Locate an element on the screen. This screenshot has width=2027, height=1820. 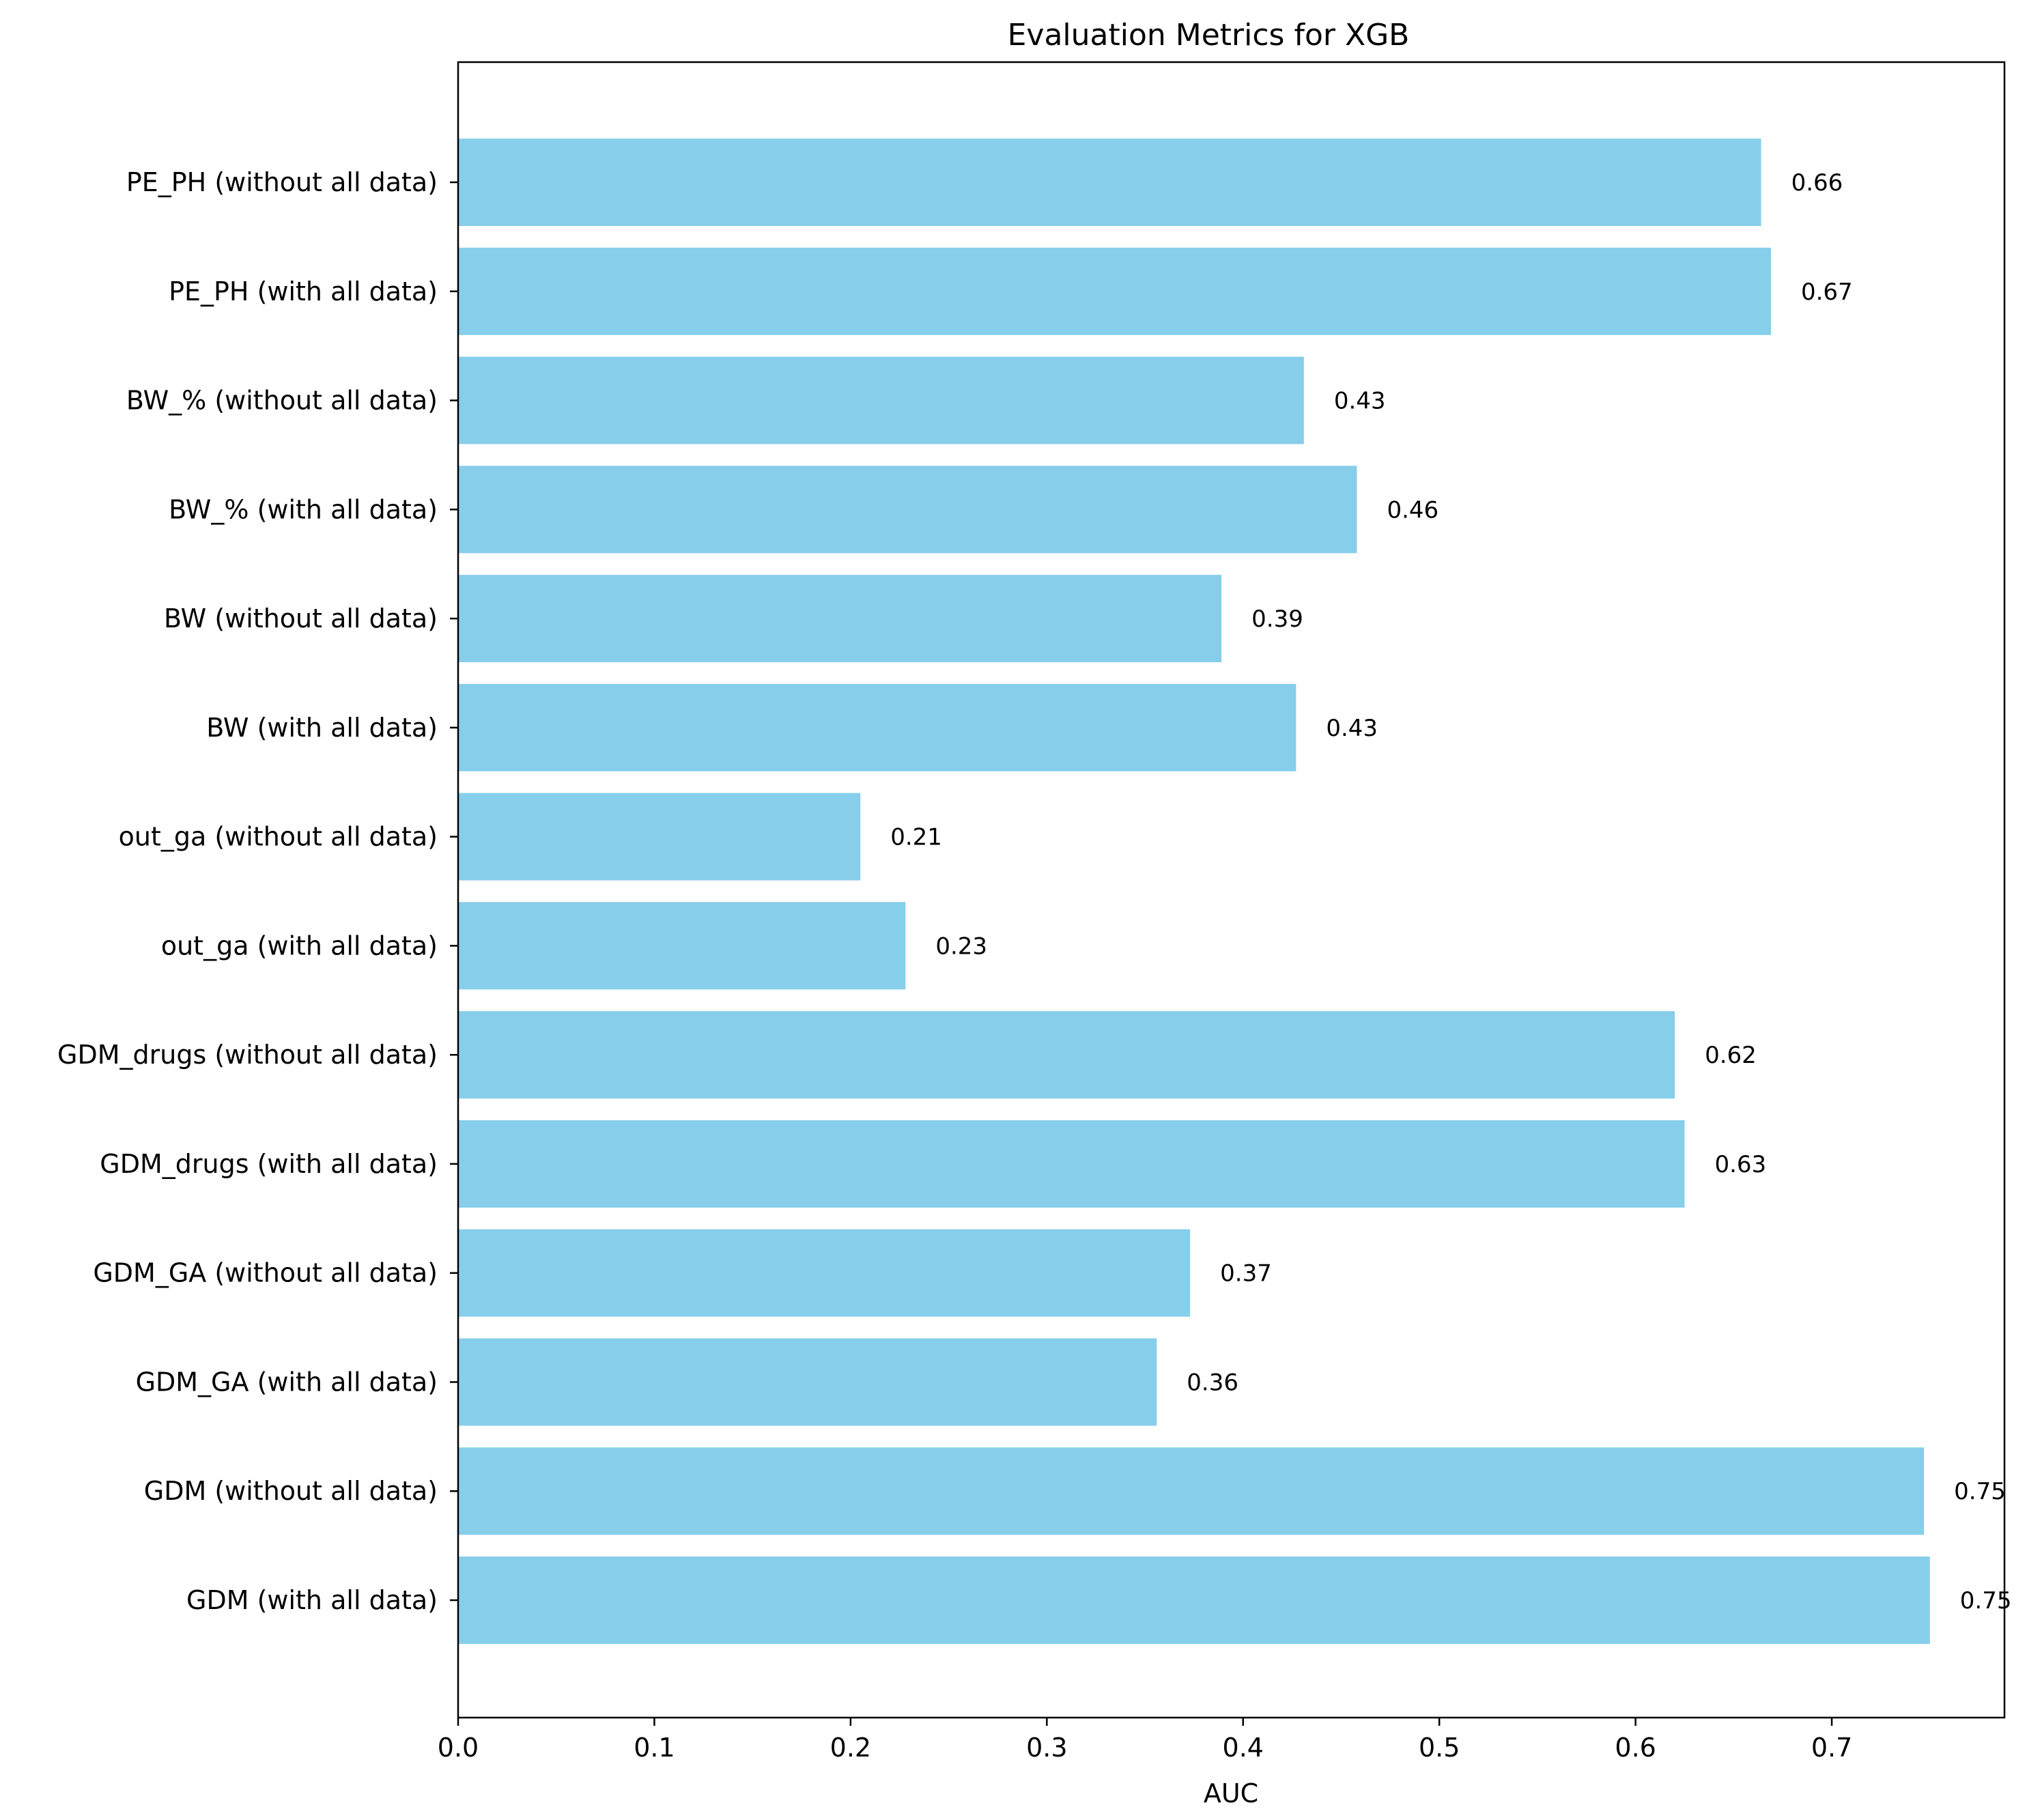
y-tick-label: GDM (with all data) is located at coordinates (312, 1600).